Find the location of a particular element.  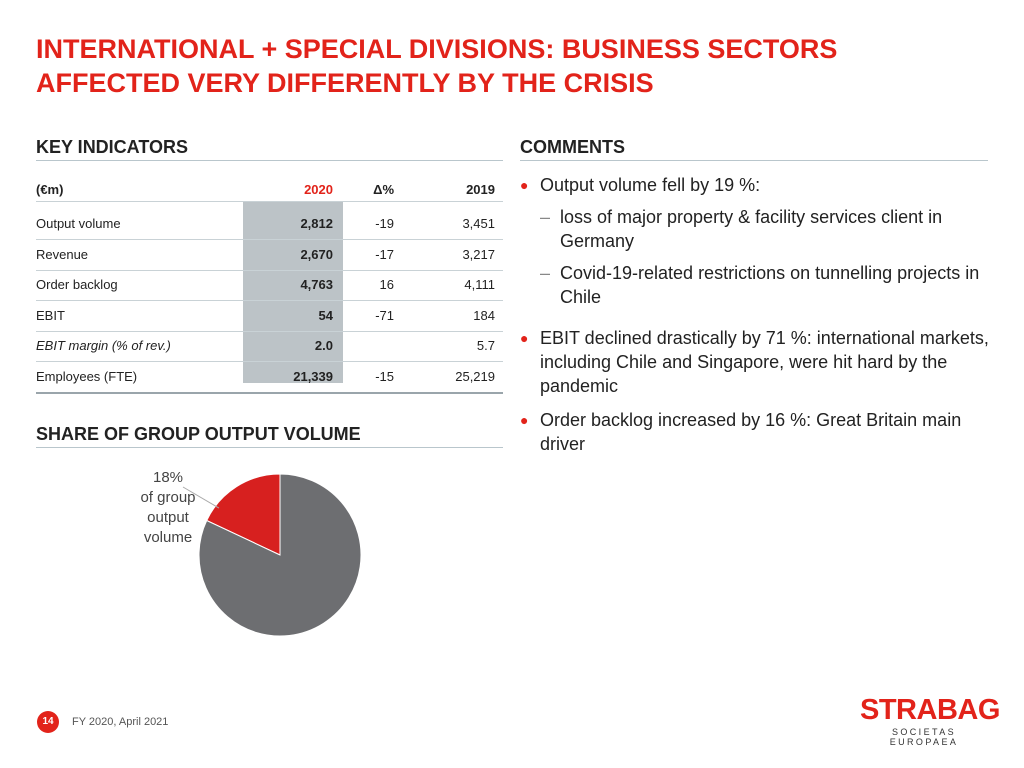

column-header: (€m) is located at coordinates (50, 189).